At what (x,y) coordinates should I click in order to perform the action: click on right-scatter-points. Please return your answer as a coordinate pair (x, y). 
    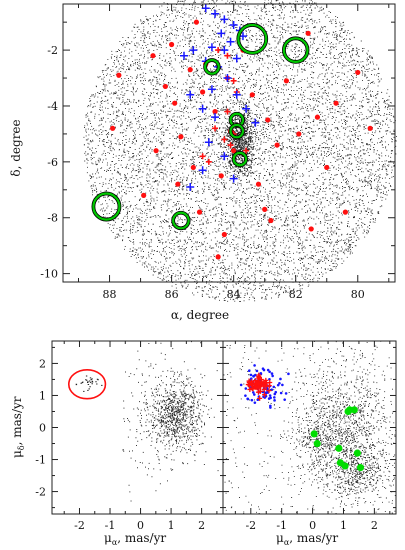
    Looking at the image, I should click on (310, 427).